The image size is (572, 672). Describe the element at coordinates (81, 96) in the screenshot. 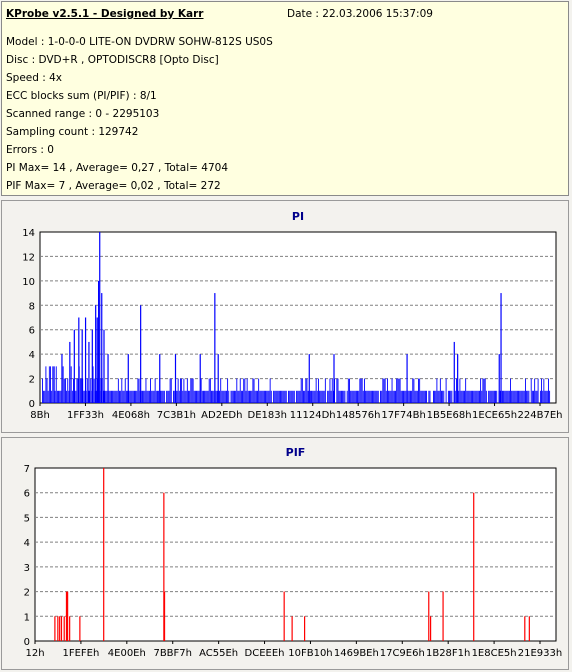

I see `info-ecc: ECC blocks sum (PI/PIF) : 8/1` at that location.